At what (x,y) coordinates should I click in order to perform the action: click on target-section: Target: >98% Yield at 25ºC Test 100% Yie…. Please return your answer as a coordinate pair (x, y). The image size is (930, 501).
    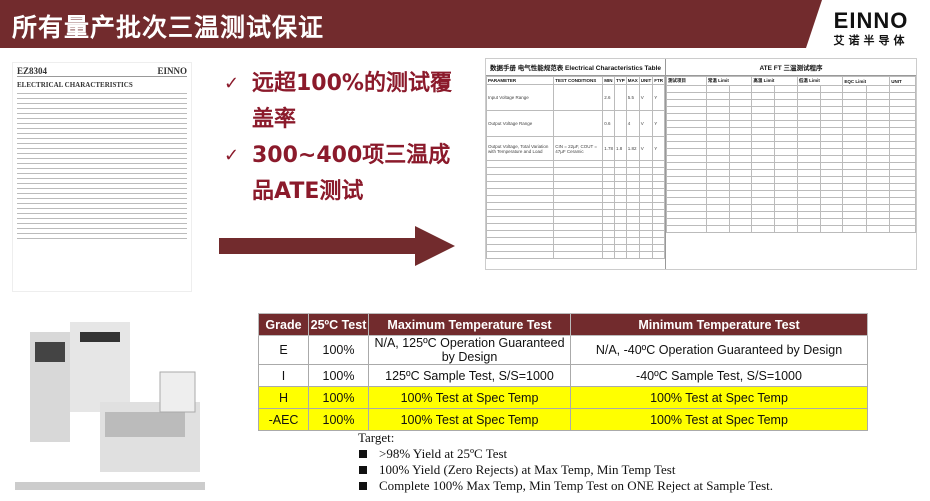
    Looking at the image, I should click on (565, 462).